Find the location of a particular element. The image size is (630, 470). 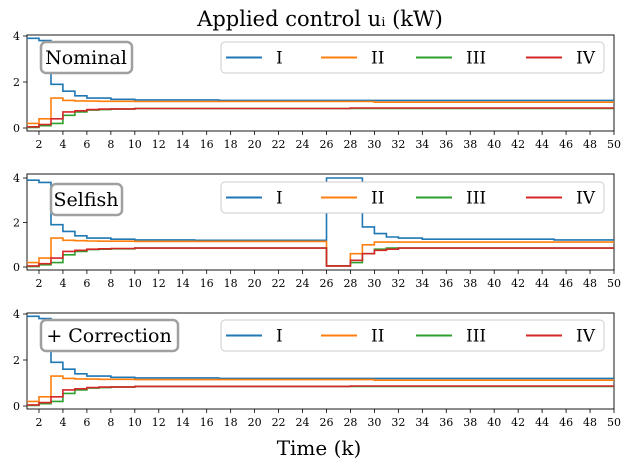

legend-box is located at coordinates (412, 57).